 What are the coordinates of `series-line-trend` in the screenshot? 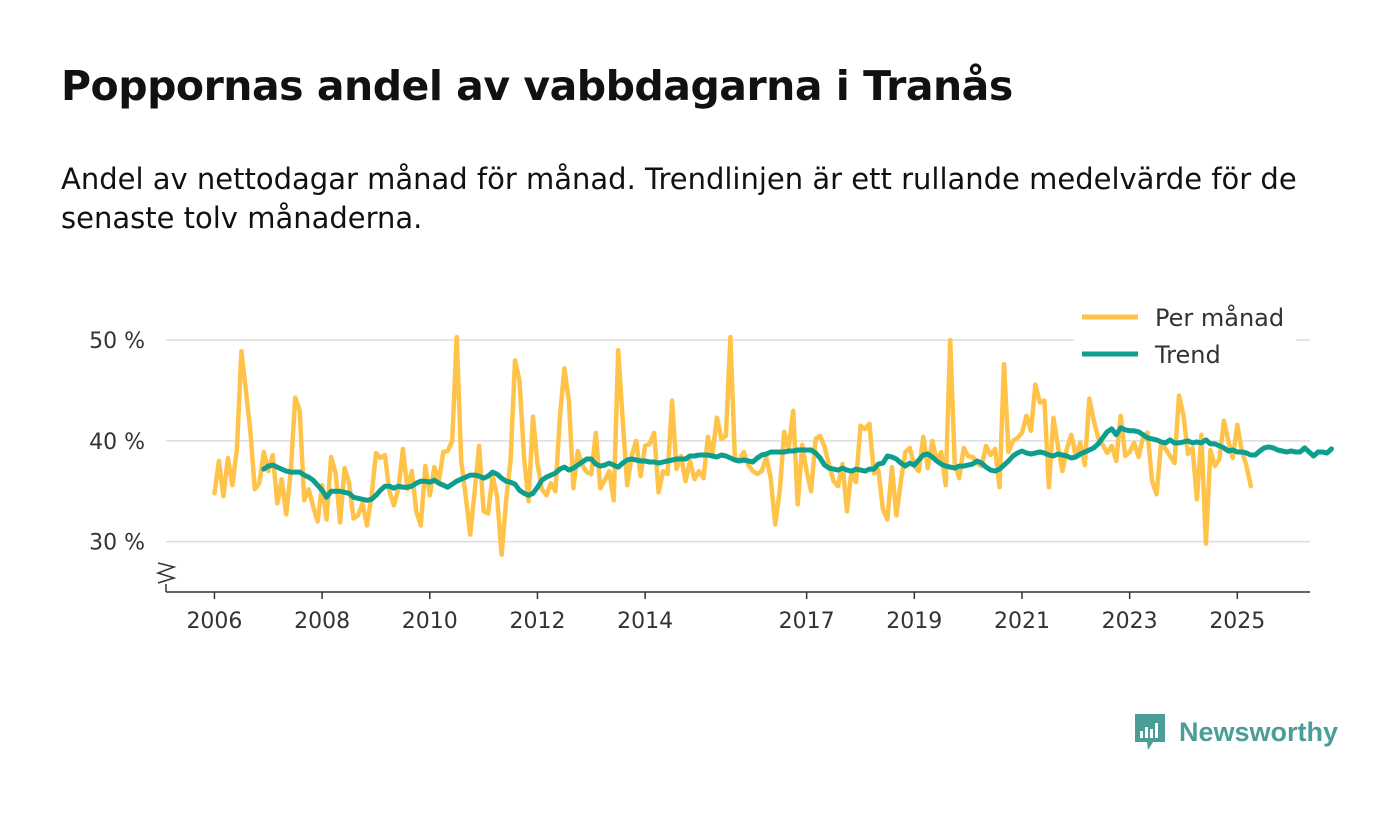 It's located at (797, 464).